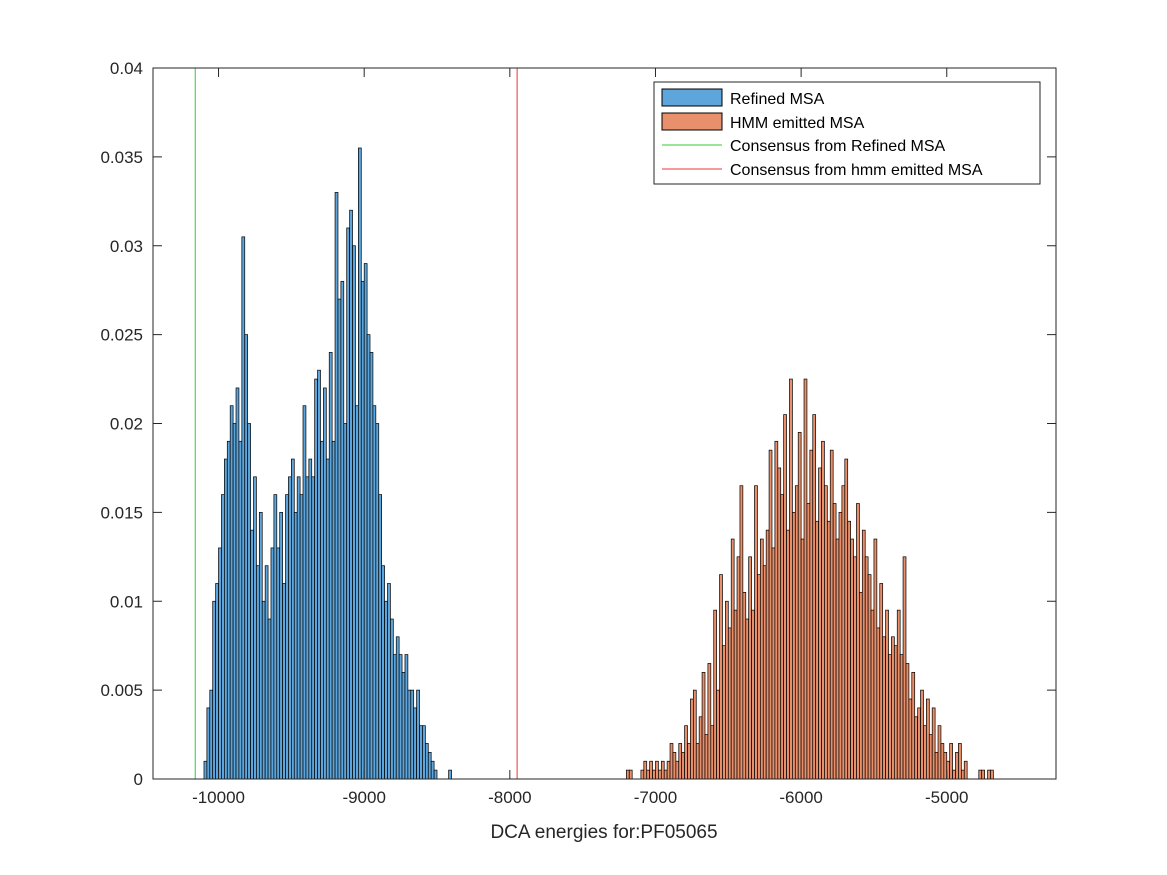 The width and height of the screenshot is (1167, 875). I want to click on legend-label-consensus-refined: Consensus from Refined MSA, so click(838, 146).